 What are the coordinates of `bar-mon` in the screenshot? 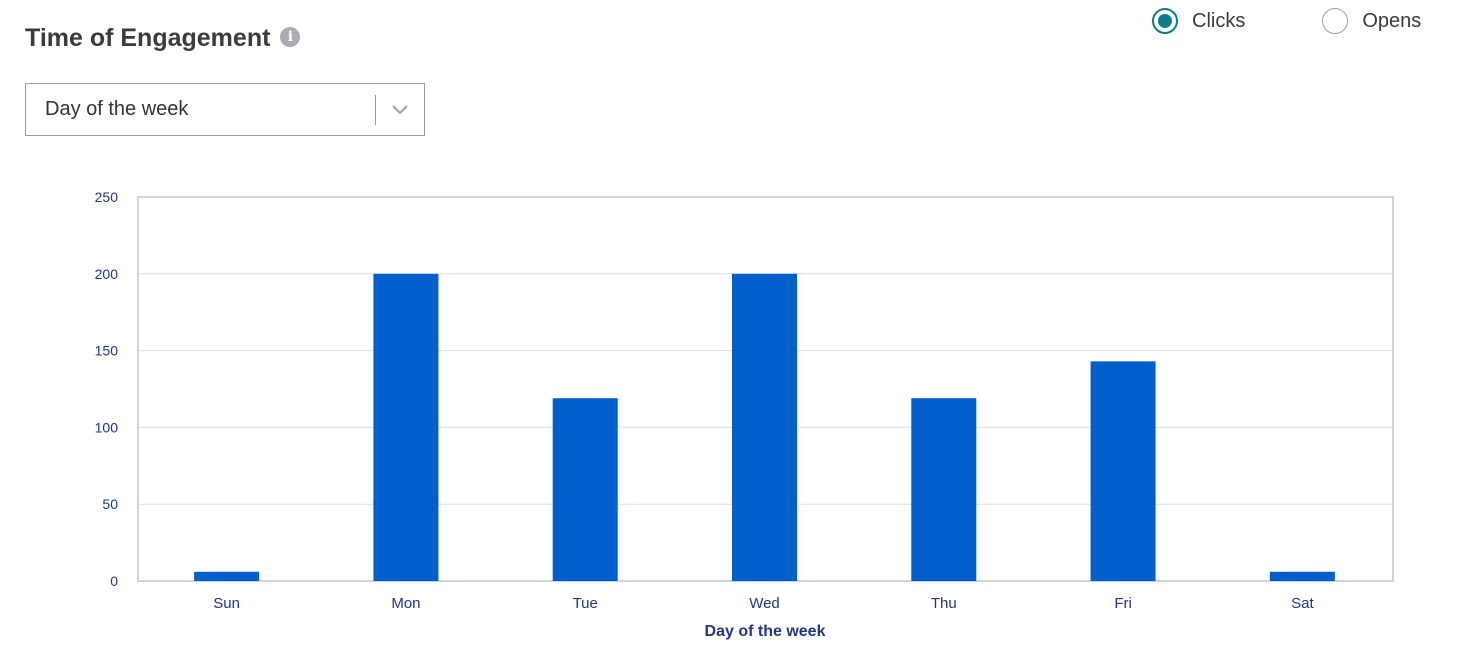 It's located at (406, 427).